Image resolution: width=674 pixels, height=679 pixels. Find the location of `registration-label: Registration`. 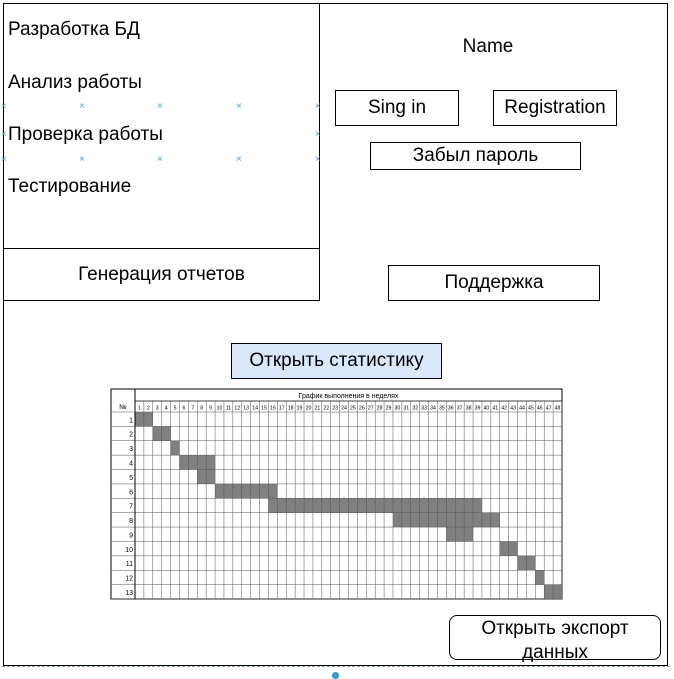

registration-label: Registration is located at coordinates (555, 107).